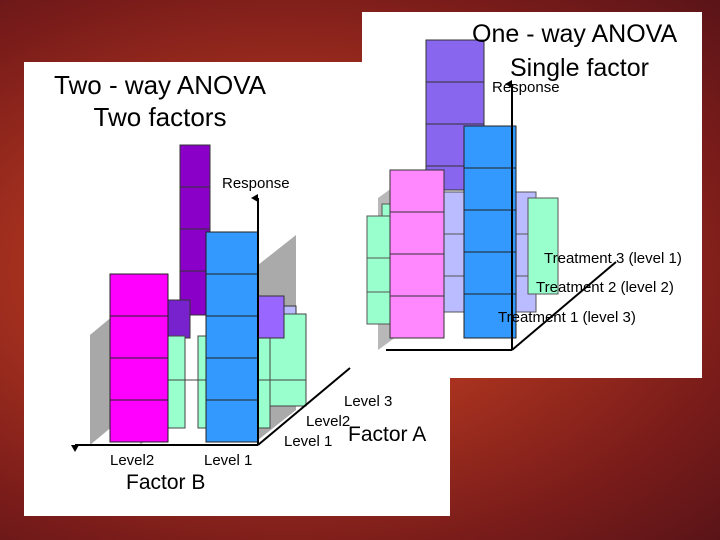 The image size is (720, 540). Describe the element at coordinates (160, 117) in the screenshot. I see `two-way-title-line2: Two factors` at that location.